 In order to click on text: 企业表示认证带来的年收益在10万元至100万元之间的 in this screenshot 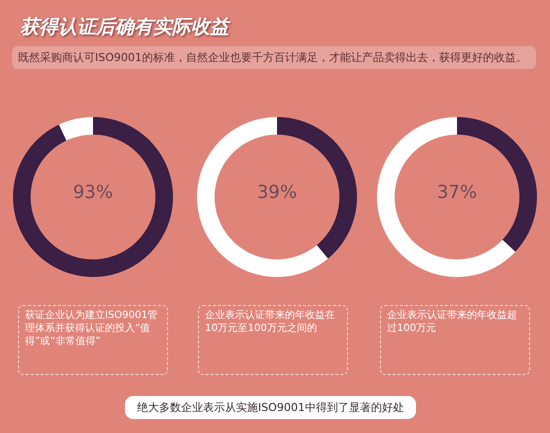, I will do `click(273, 340)`.